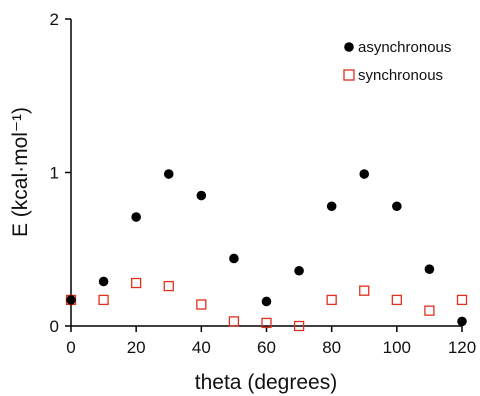 This screenshot has width=480, height=396. What do you see at coordinates (404, 47) in the screenshot?
I see `legend-label-asynchronous: asynchronous` at bounding box center [404, 47].